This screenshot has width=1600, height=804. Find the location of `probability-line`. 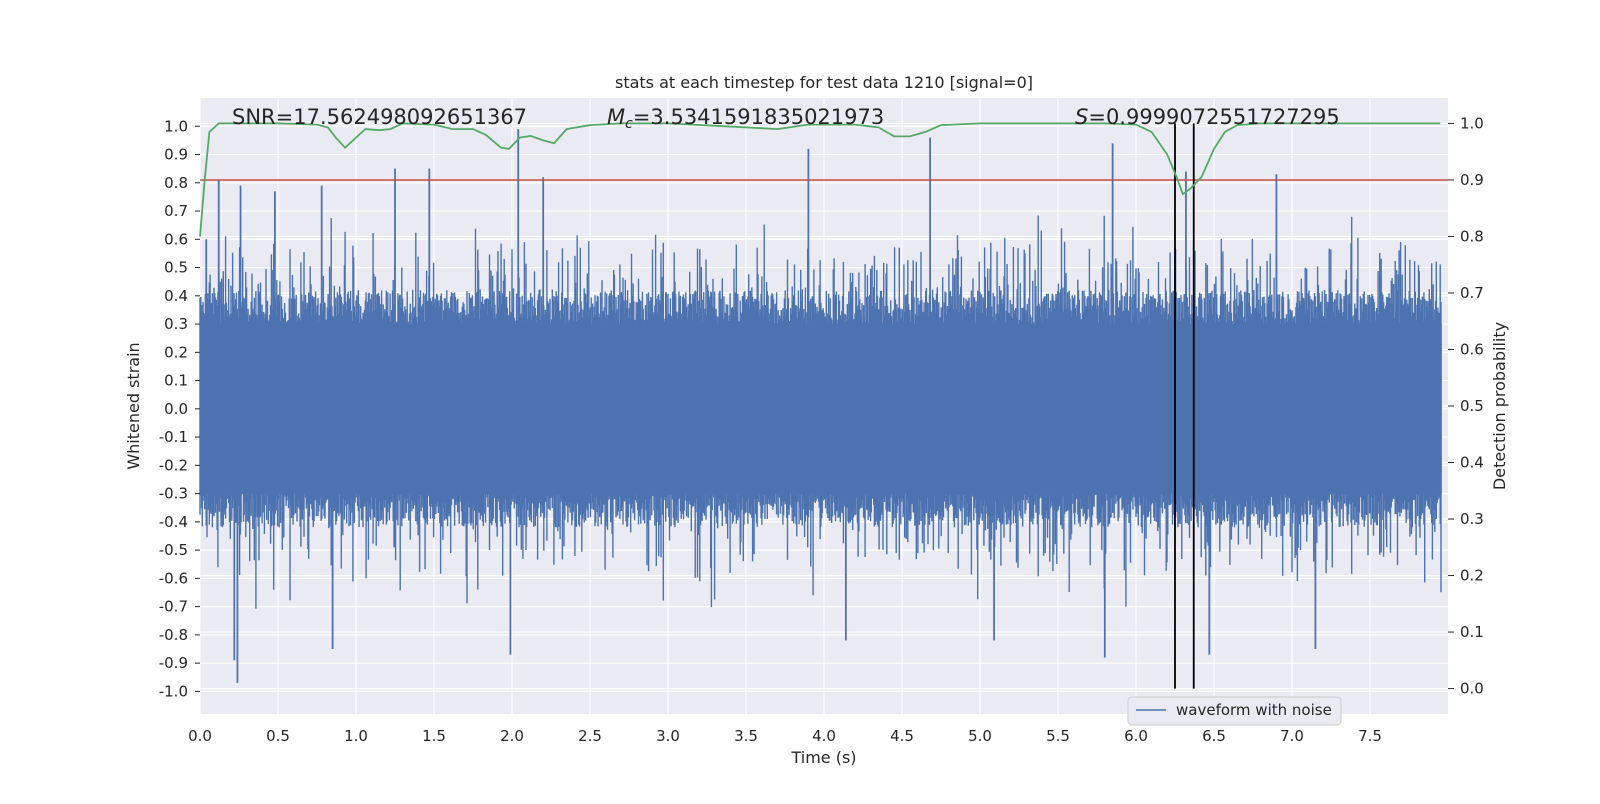

probability-line is located at coordinates (820, 179).